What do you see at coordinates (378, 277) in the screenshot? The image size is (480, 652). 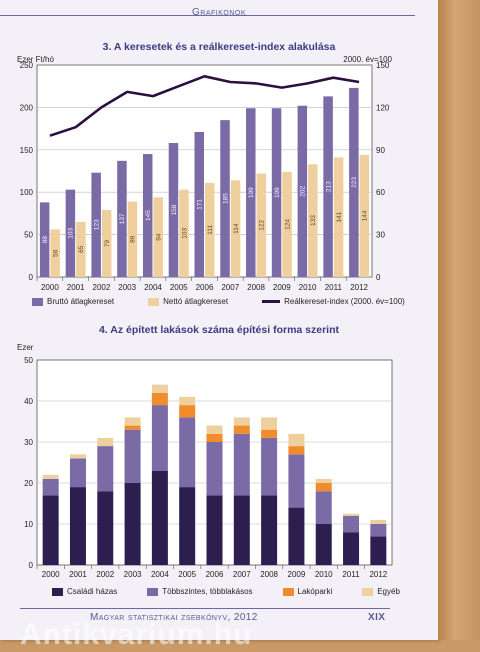 I see `chart1-ytick-right: 0` at bounding box center [378, 277].